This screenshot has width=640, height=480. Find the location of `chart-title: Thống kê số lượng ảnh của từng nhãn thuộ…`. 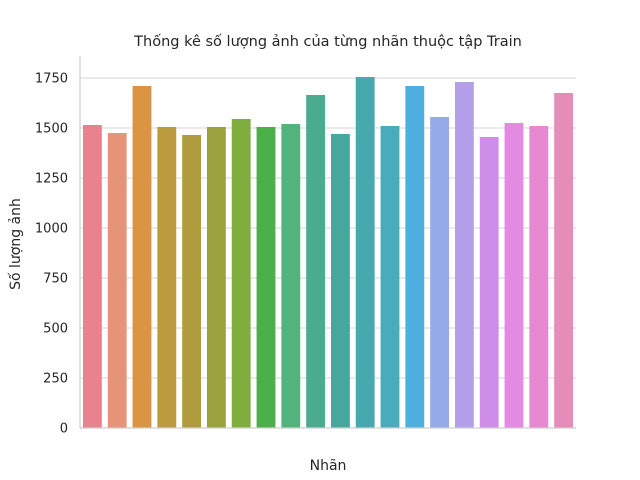

chart-title: Thống kê số lượng ảnh của từng nhãn thuộ… is located at coordinates (328, 42).